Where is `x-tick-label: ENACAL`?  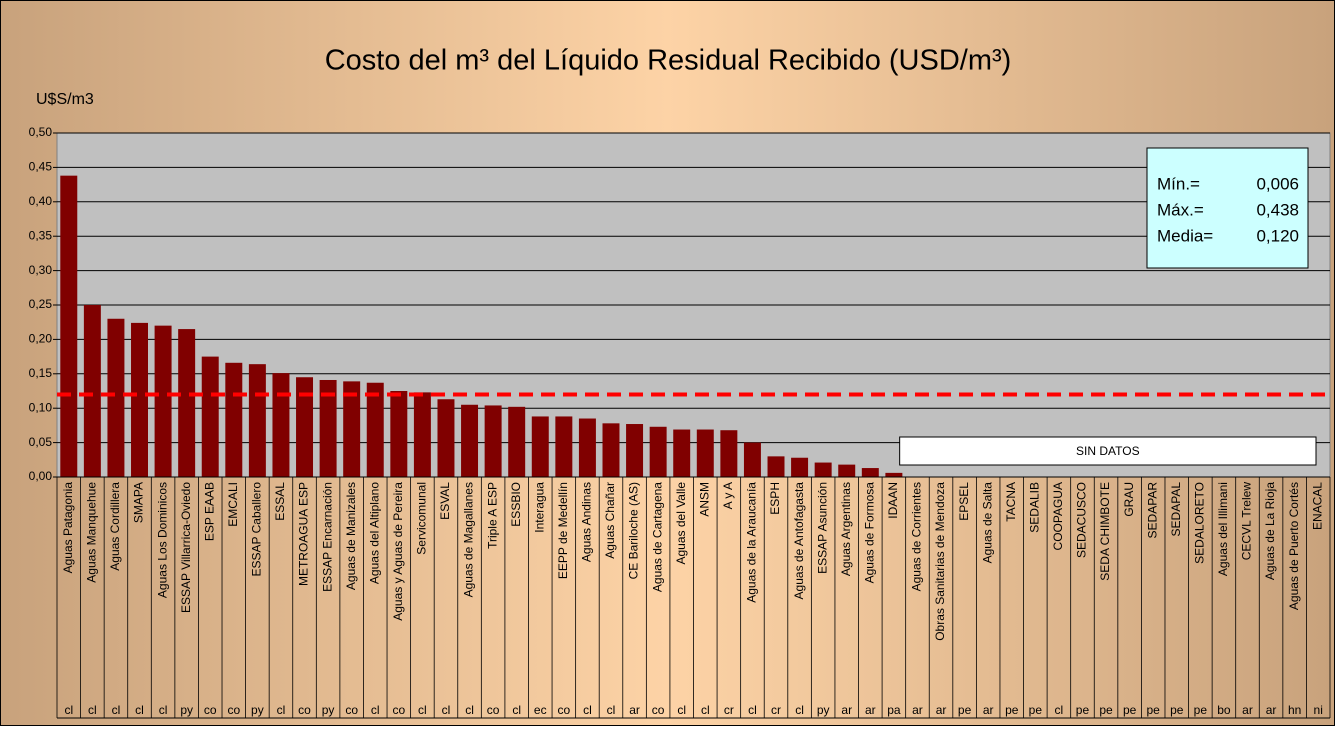 x-tick-label: ENACAL is located at coordinates (1317, 506).